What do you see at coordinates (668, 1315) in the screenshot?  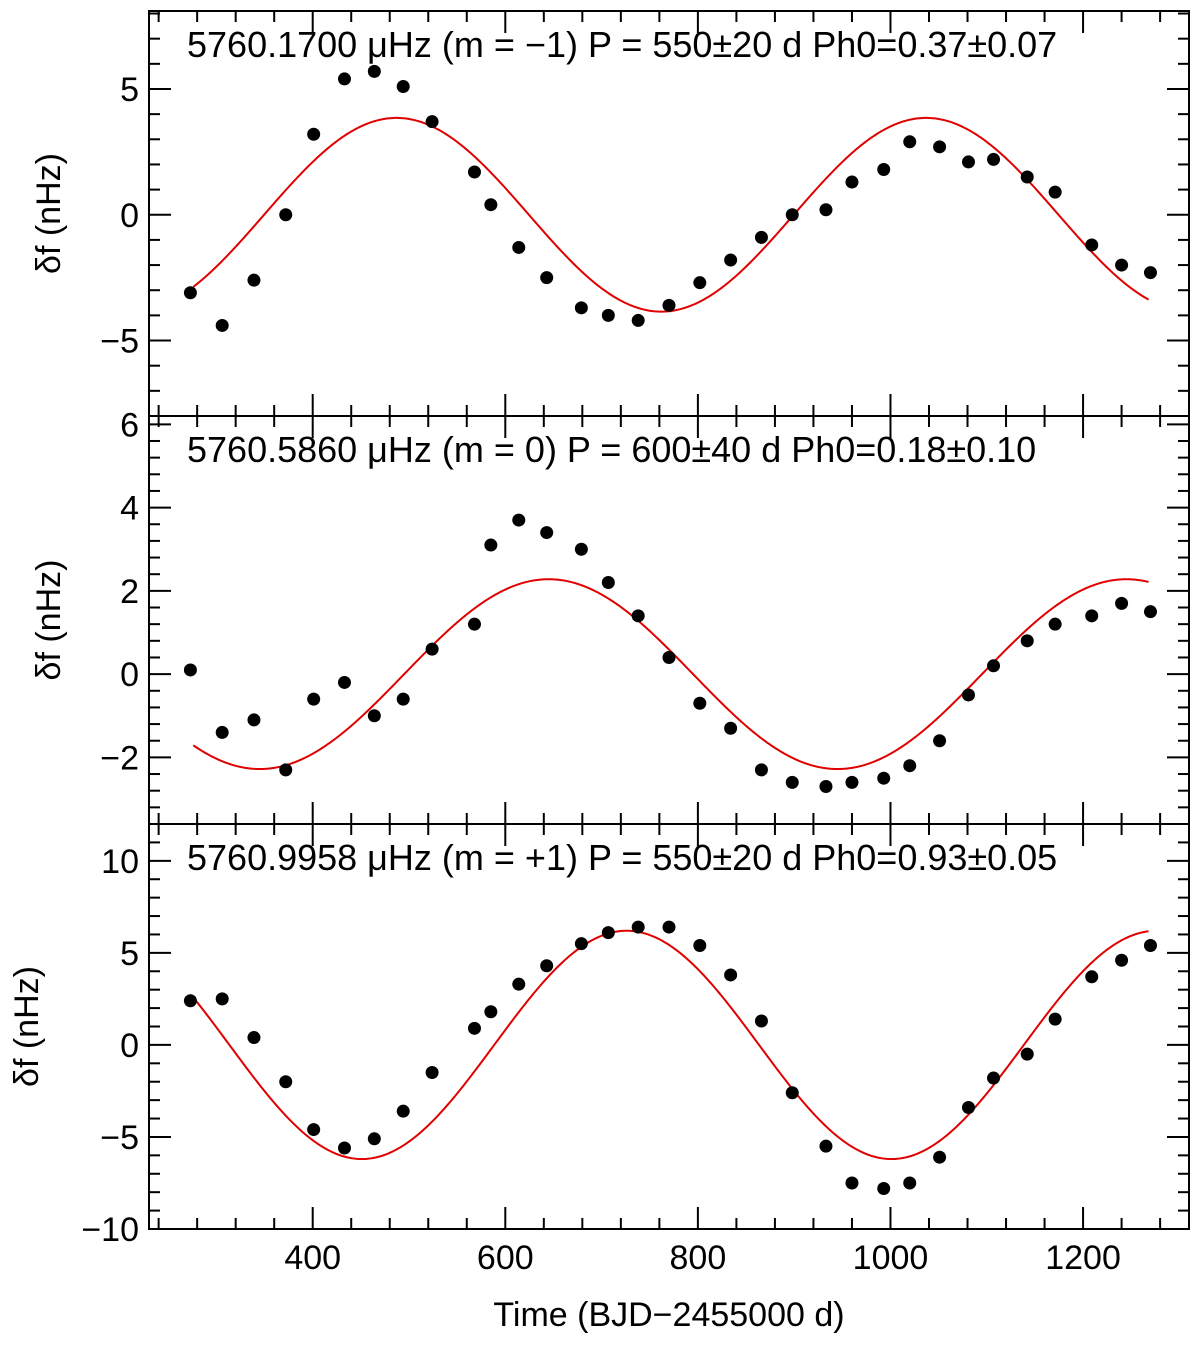 I see `x-axis-label: Time (BJD−2455000 d)` at bounding box center [668, 1315].